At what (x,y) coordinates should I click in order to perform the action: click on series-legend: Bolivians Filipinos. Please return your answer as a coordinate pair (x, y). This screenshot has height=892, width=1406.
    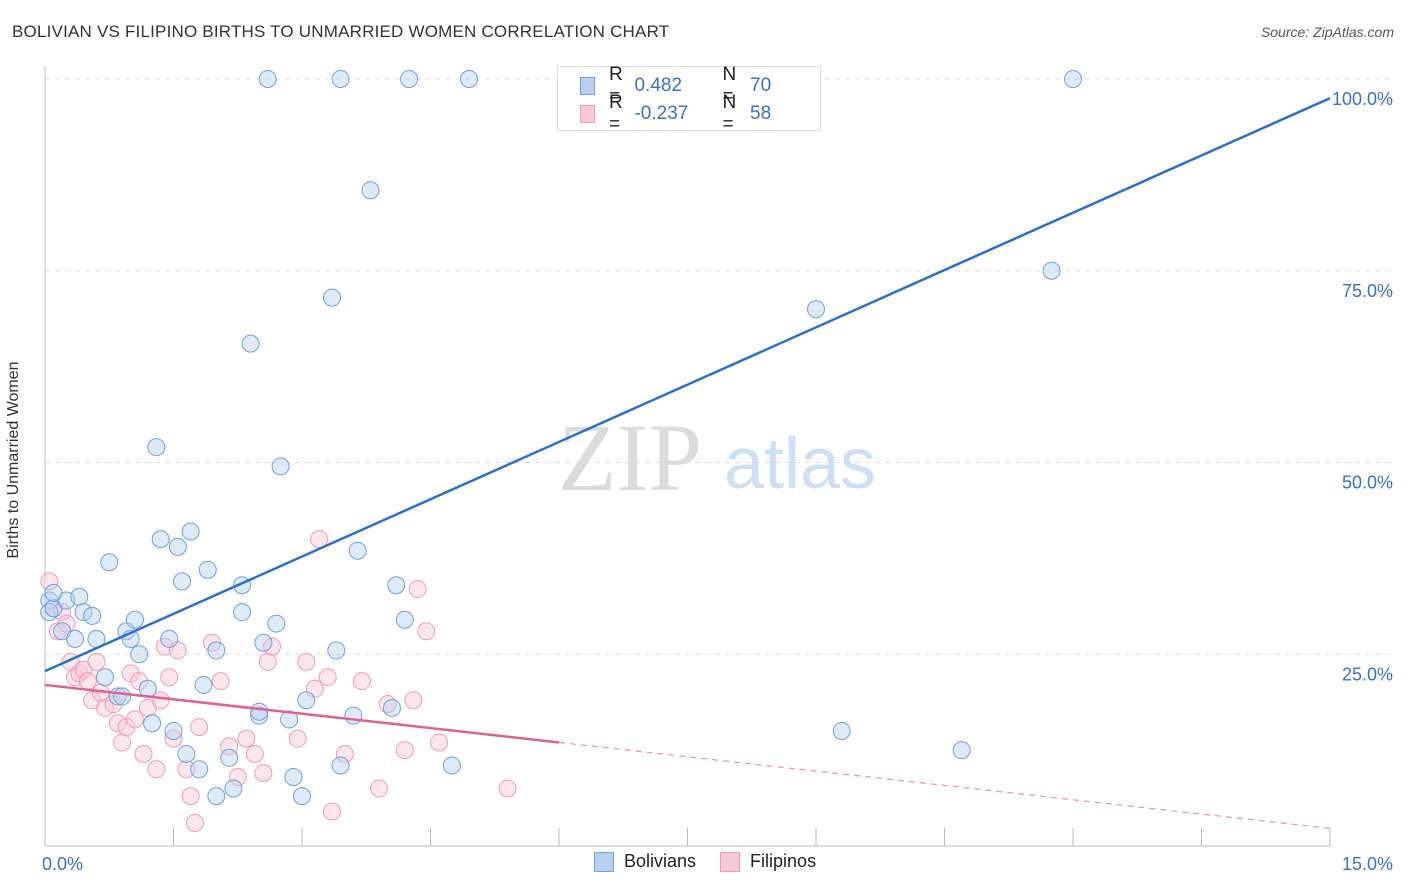
    Looking at the image, I should click on (717, 861).